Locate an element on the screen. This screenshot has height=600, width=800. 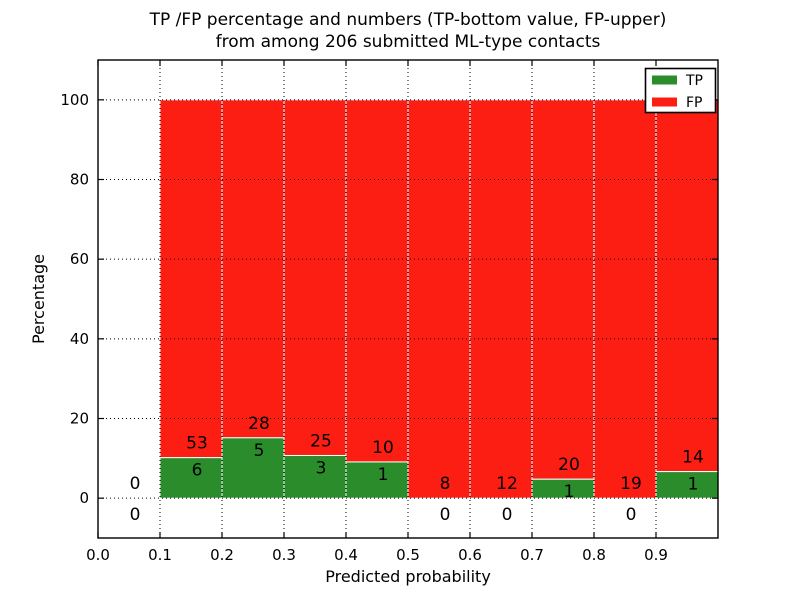
bar-tp-count-label: 3 is located at coordinates (321, 468).